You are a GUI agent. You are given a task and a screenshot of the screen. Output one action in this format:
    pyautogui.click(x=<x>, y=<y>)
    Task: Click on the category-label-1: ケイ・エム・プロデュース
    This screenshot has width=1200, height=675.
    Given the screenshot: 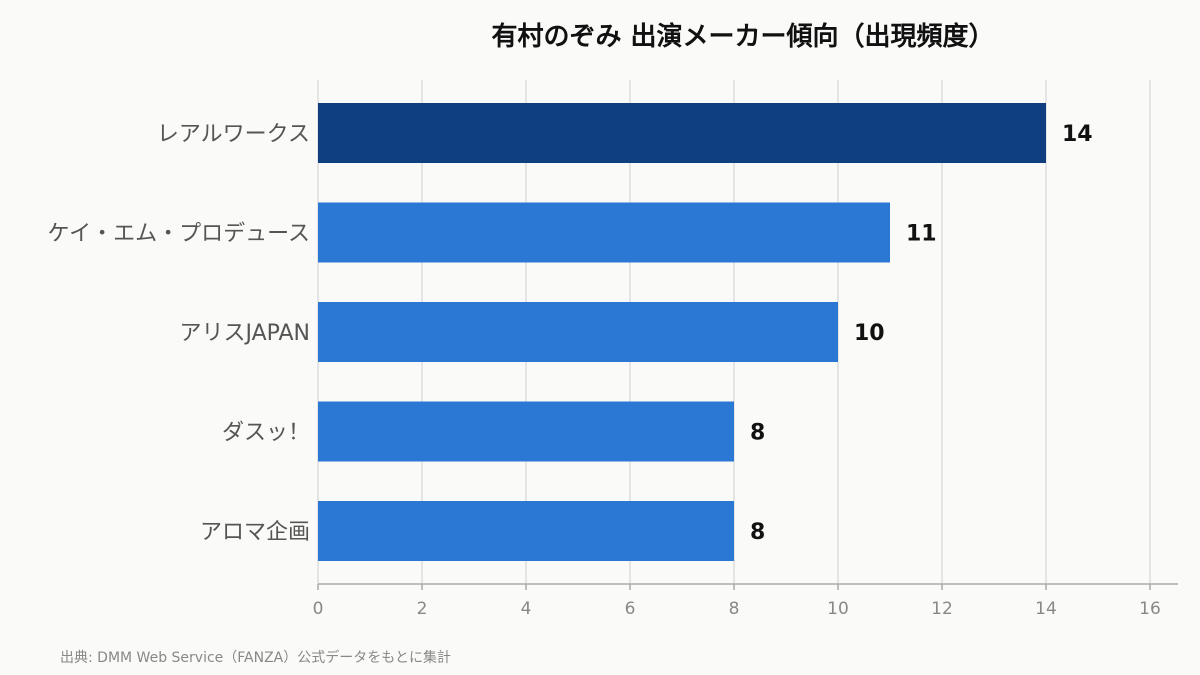 What is the action you would take?
    pyautogui.click(x=179, y=234)
    